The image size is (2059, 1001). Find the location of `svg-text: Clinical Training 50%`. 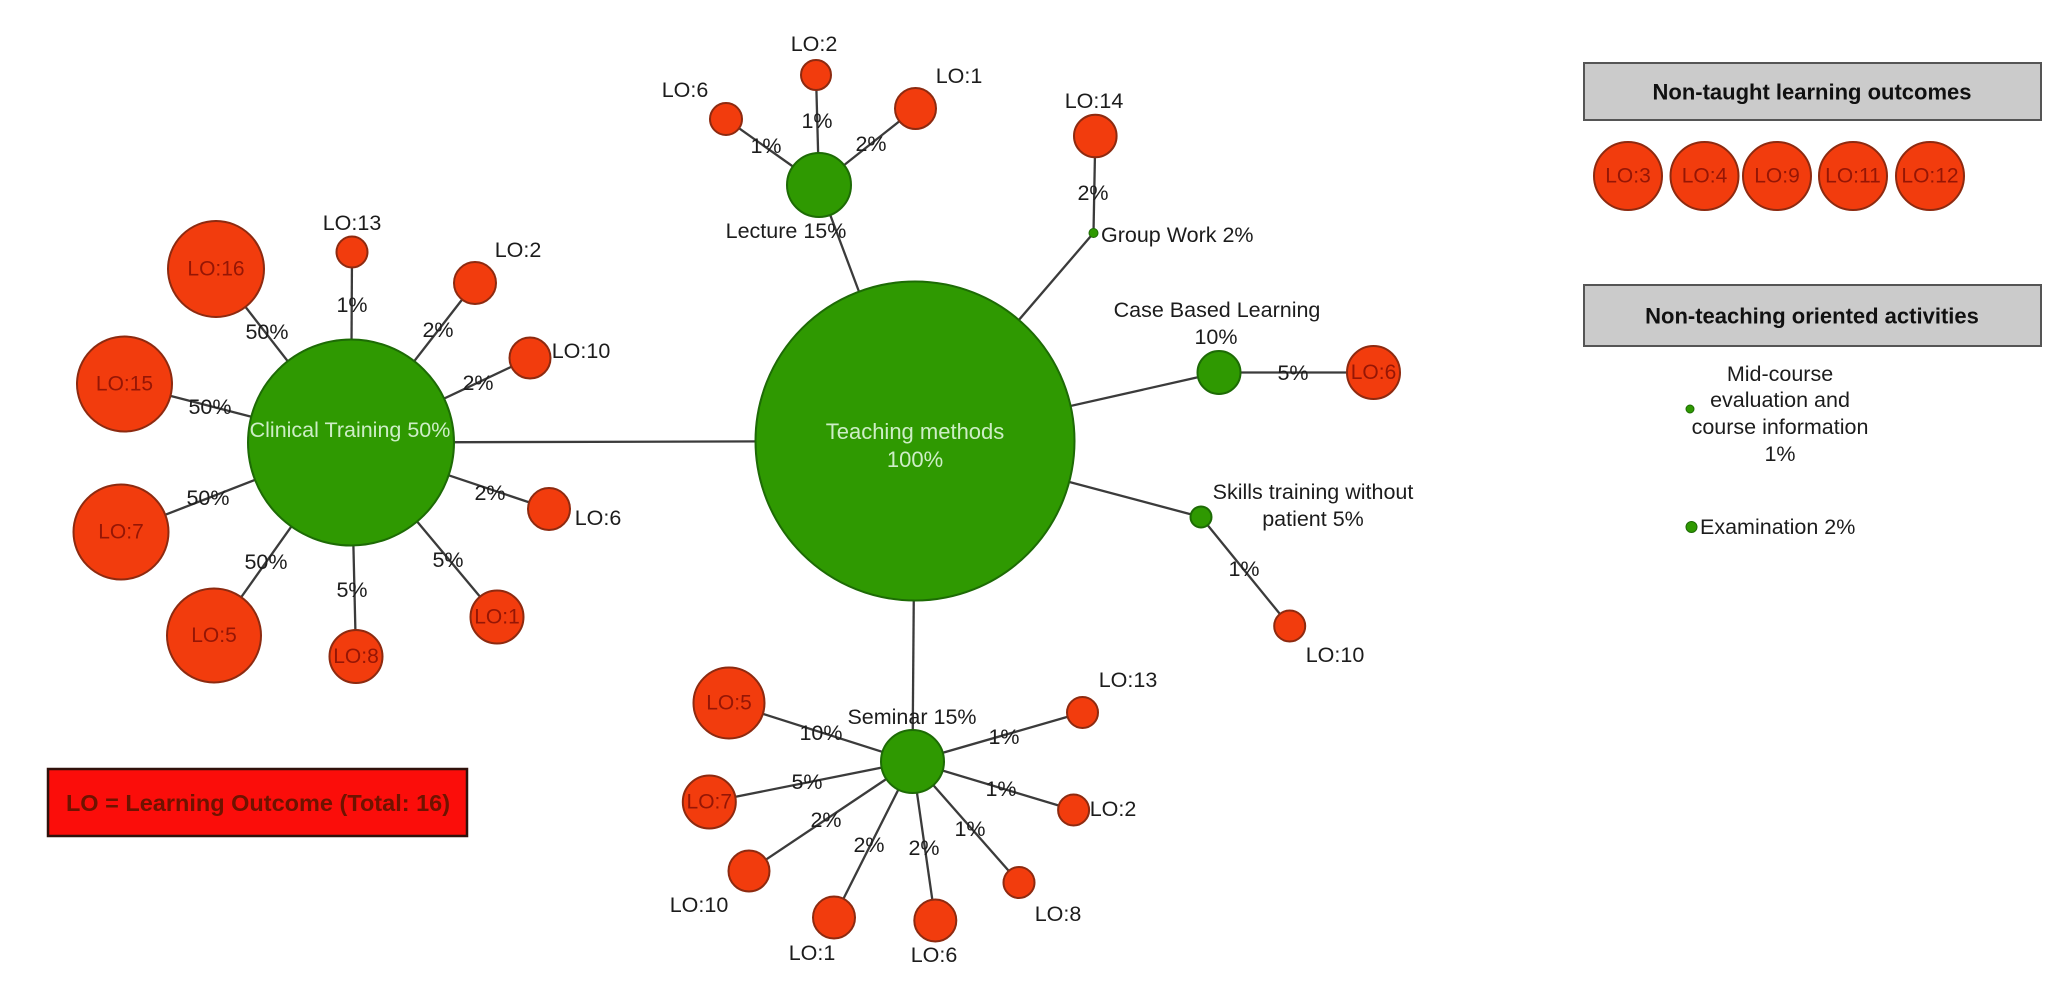

svg-text: Clinical Training 50% is located at coordinates (350, 430).